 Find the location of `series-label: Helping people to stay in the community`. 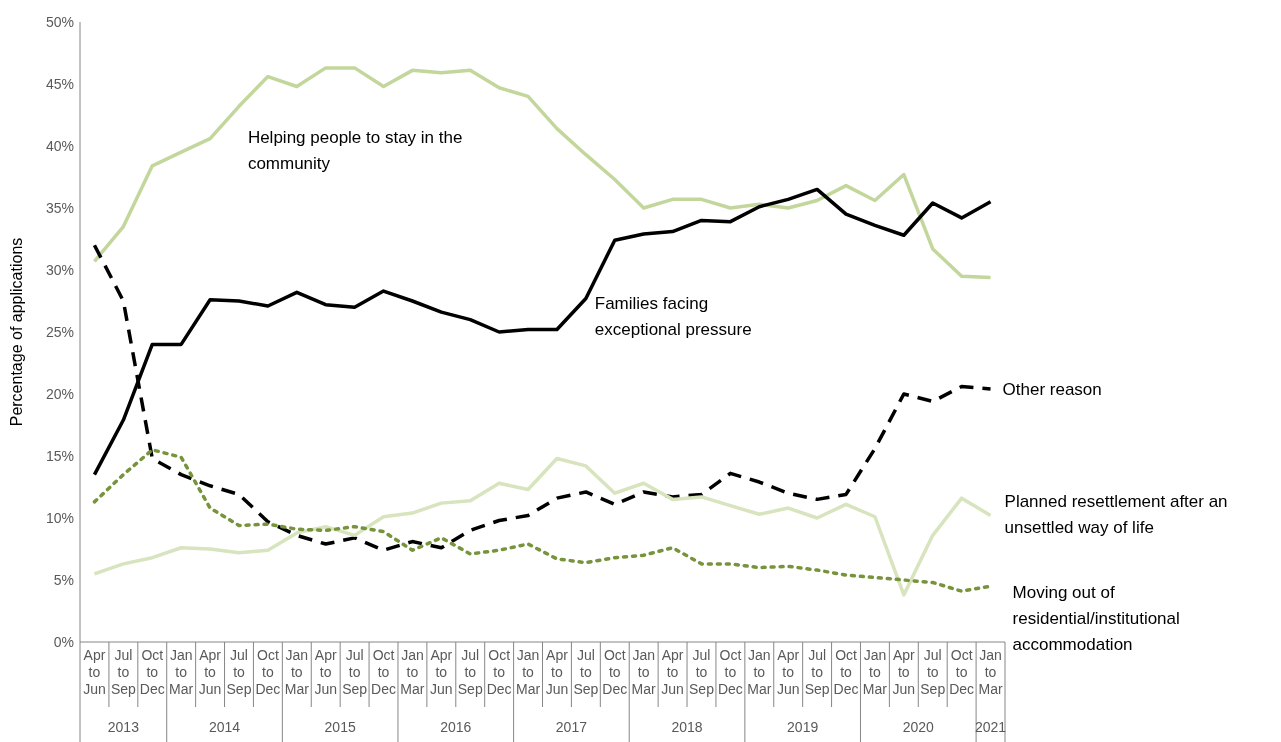

series-label: Helping people to stay in the community is located at coordinates (355, 151).